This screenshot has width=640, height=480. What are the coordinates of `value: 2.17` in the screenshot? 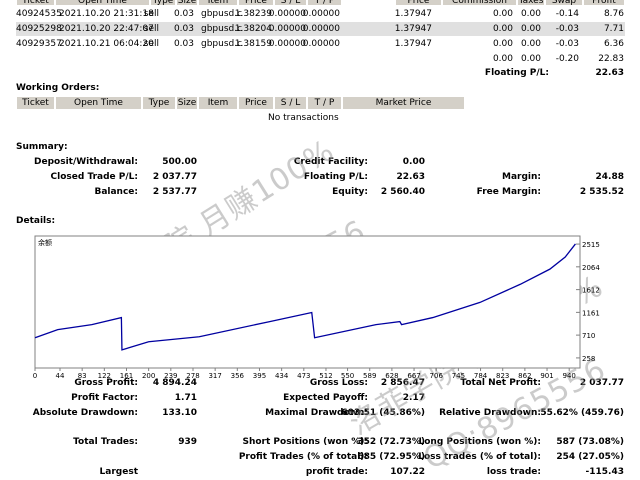 It's located at (413, 398).